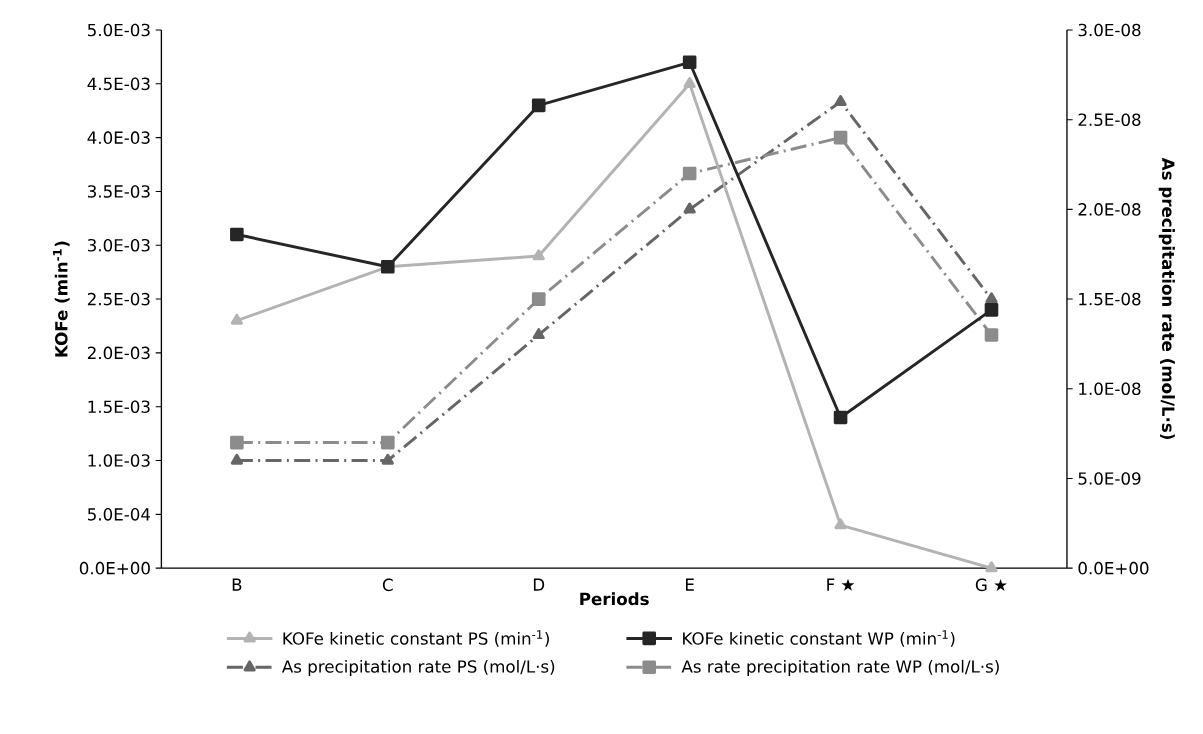 This screenshot has width=1203, height=734. Describe the element at coordinates (819, 639) in the screenshot. I see `legend-label: KOFe kinetic constant WP (min$^{-1}$)` at that location.